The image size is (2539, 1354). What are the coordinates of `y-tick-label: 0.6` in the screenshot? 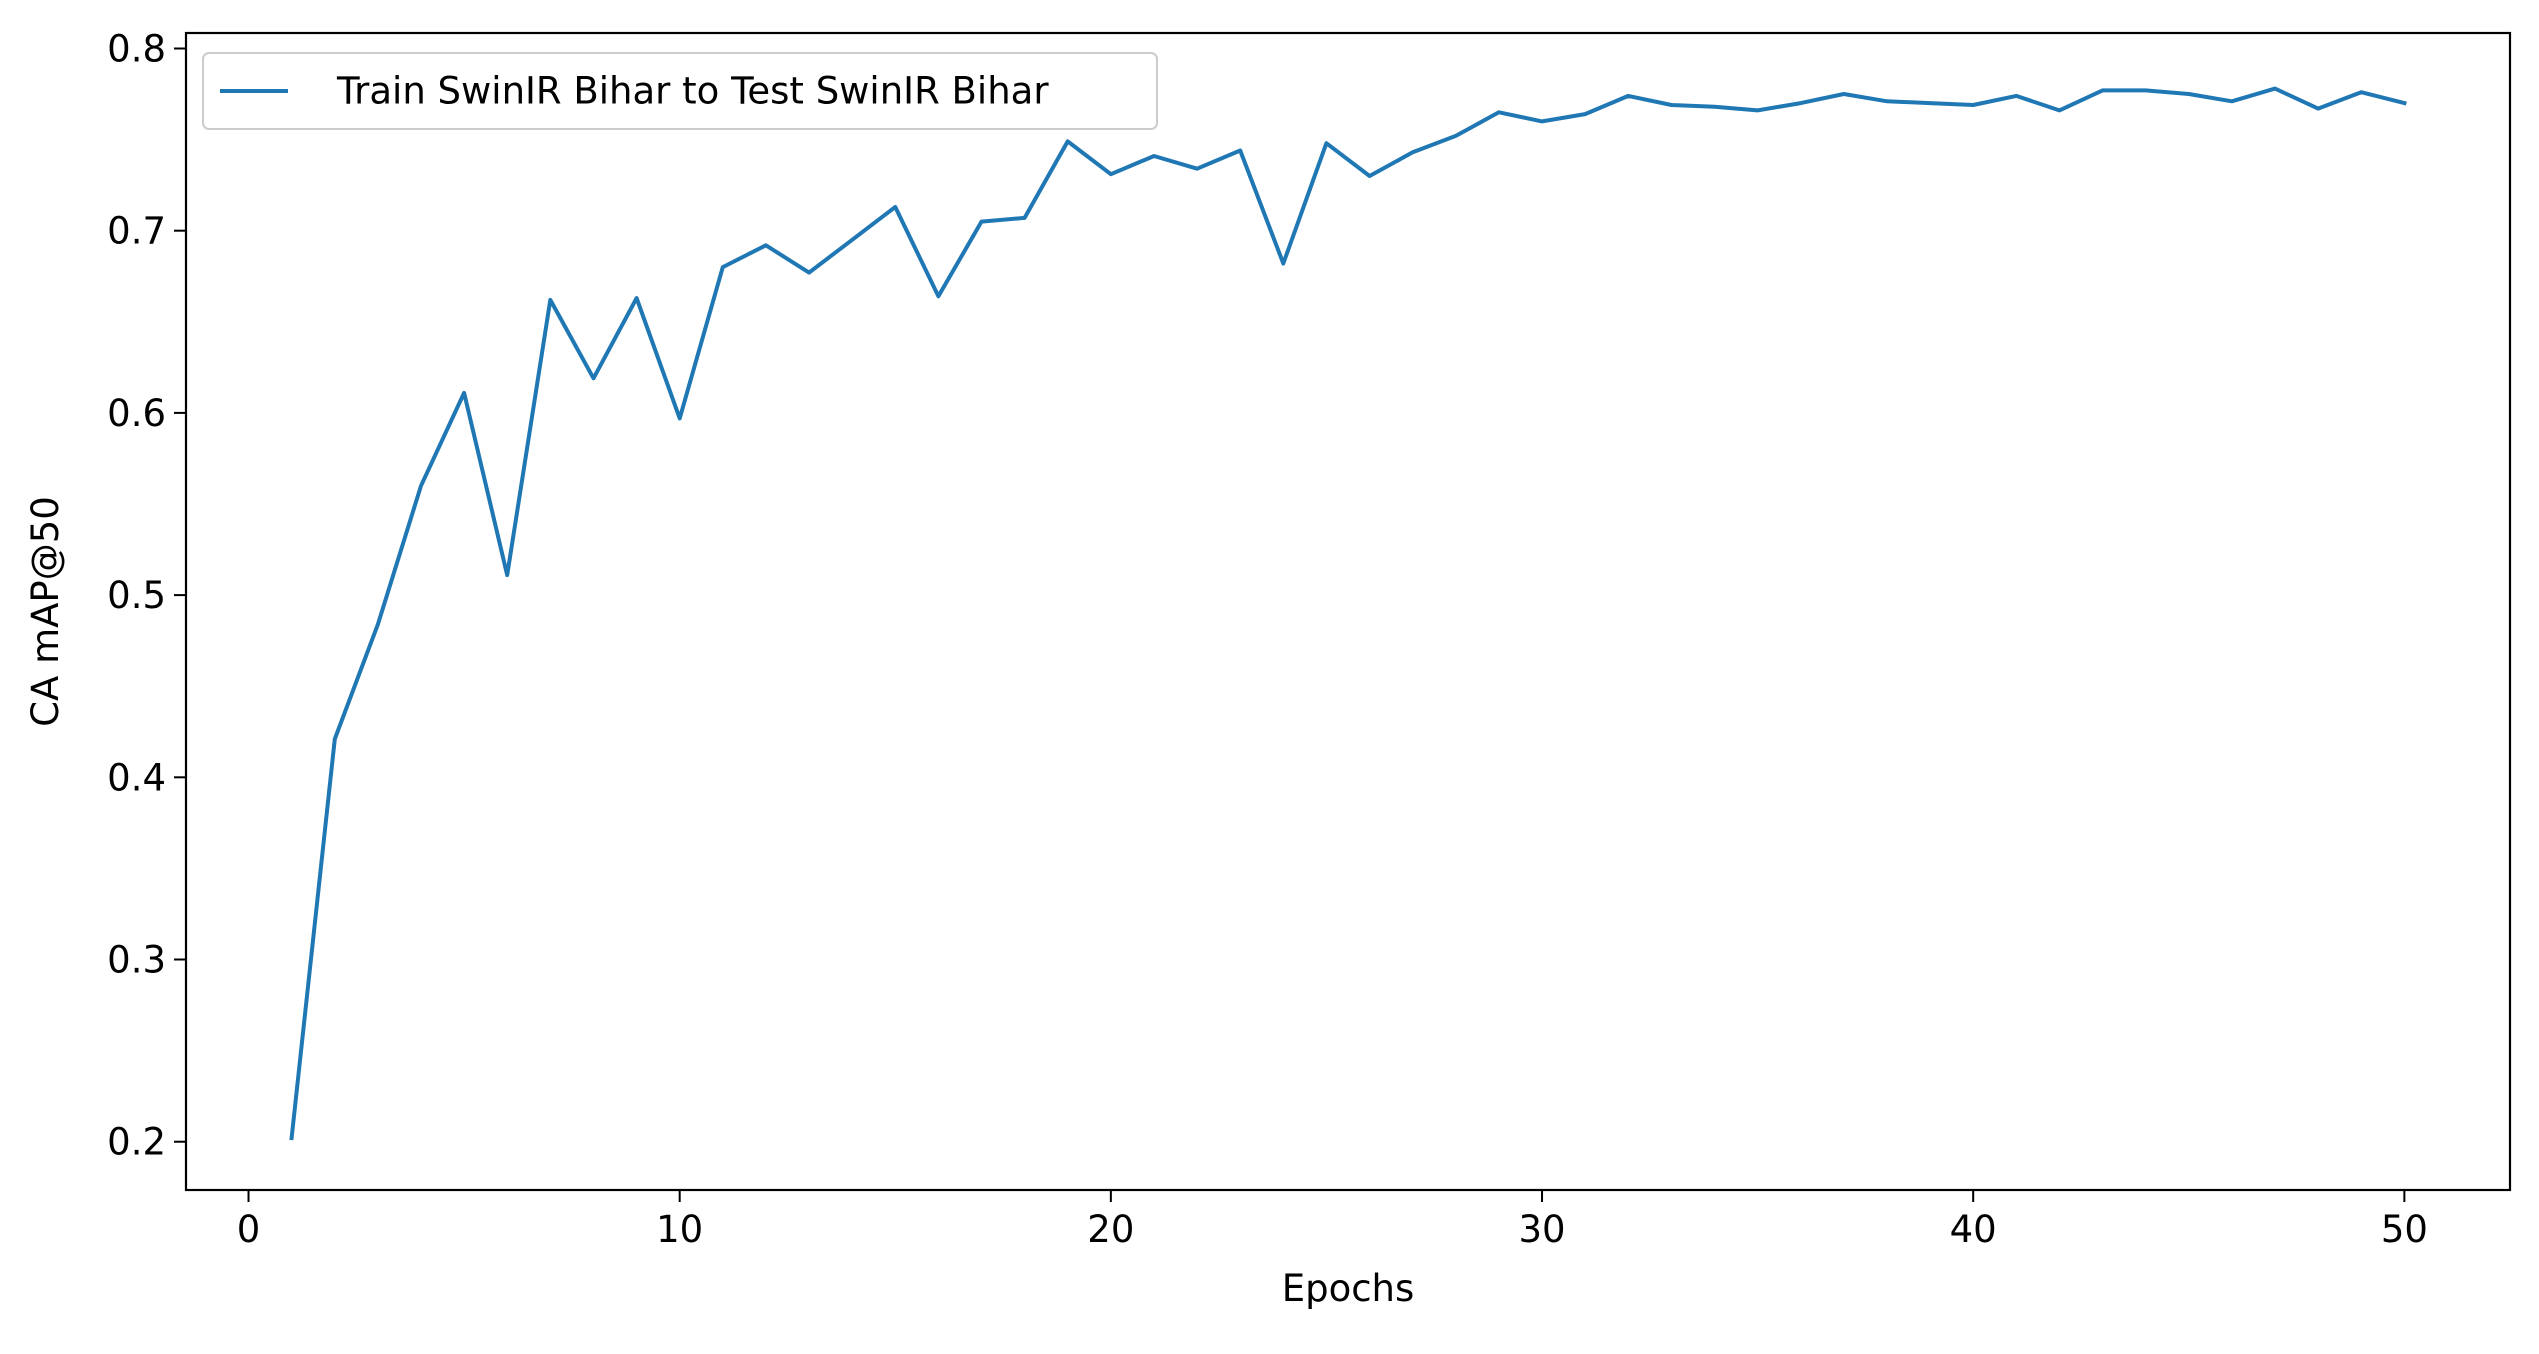 It's located at (136, 413).